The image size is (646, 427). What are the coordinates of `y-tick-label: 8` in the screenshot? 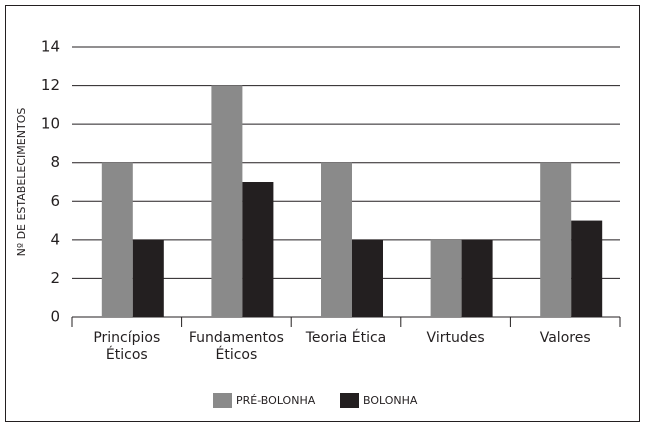 It's located at (55, 162).